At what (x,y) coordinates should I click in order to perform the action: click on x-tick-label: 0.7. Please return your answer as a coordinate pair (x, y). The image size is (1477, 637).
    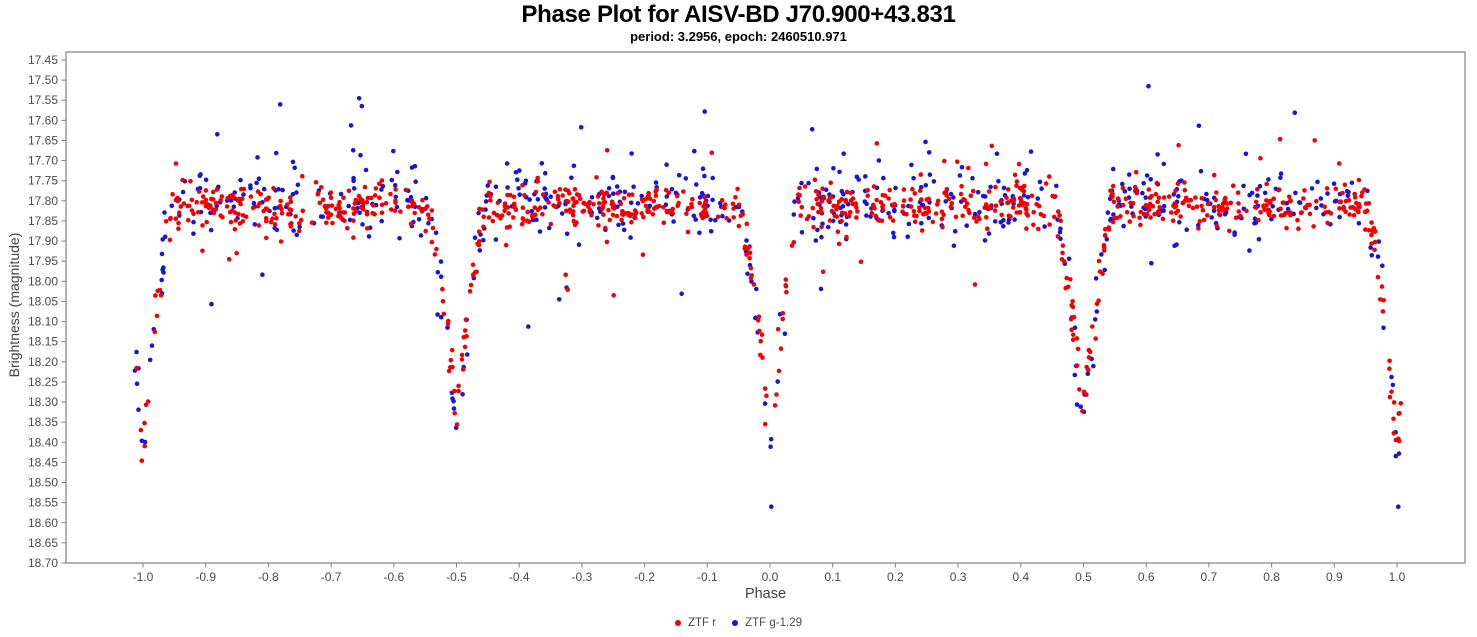
    Looking at the image, I should click on (1209, 577).